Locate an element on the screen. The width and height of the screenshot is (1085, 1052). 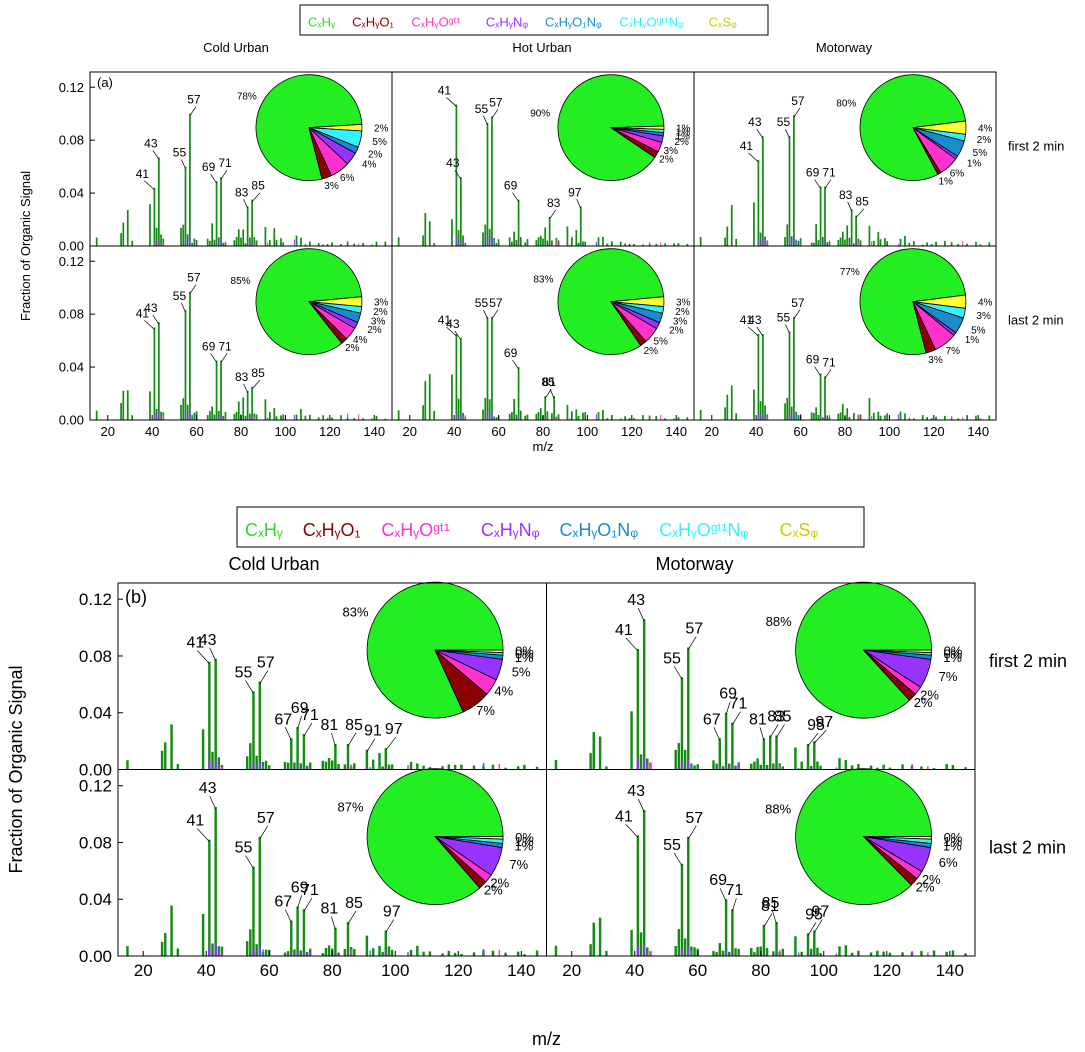
panel-tag: (a) is located at coordinates (105, 82).